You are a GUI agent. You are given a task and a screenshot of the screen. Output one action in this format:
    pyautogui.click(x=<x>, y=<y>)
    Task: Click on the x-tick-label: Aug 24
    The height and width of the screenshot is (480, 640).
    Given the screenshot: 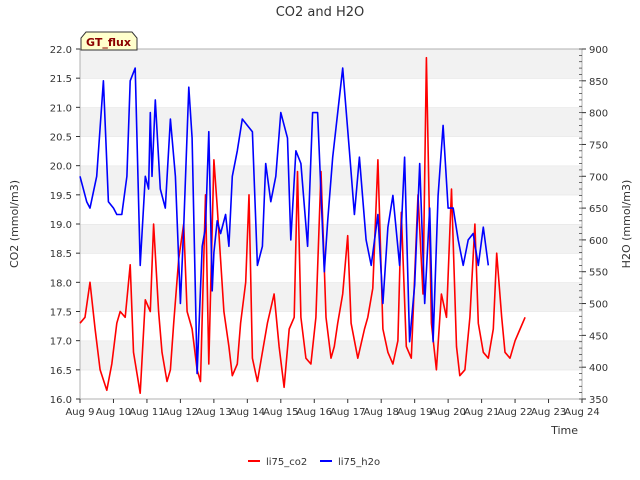 What is the action you would take?
    pyautogui.click(x=581, y=412)
    